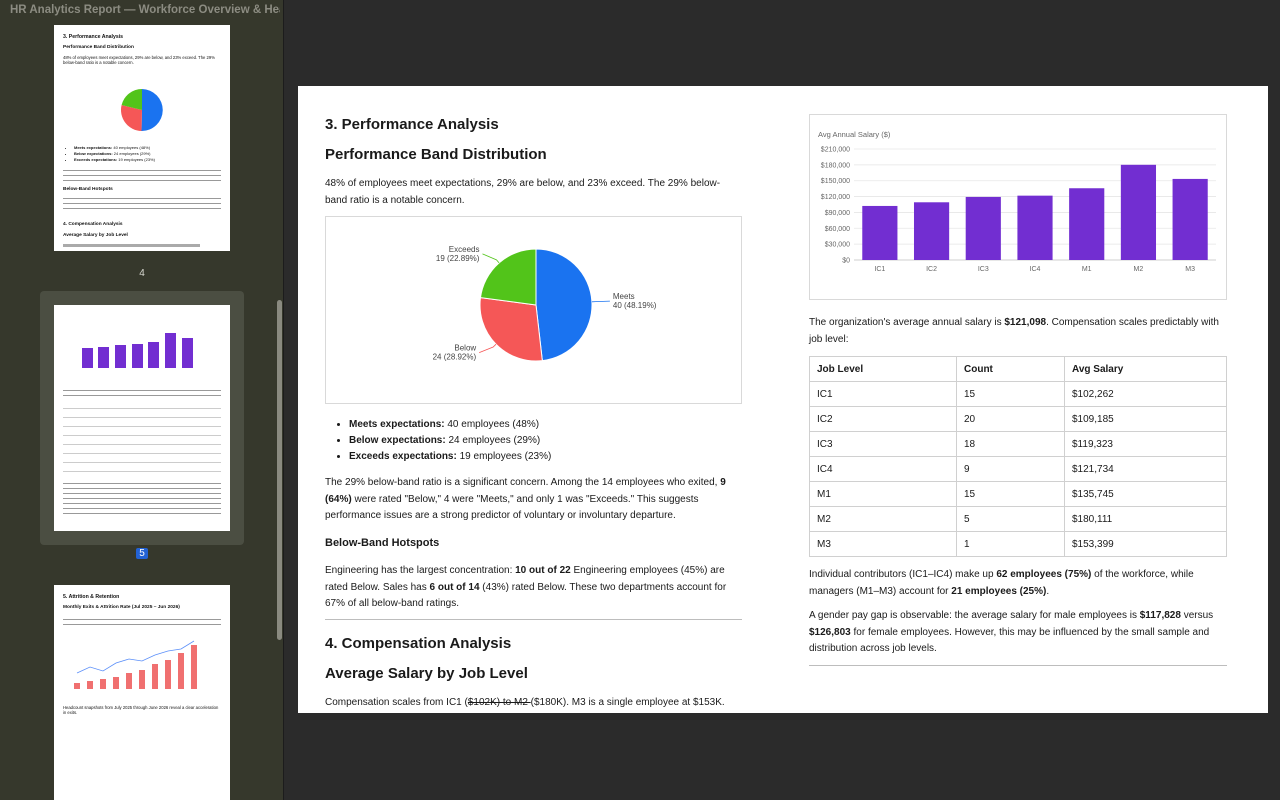 This screenshot has width=1280, height=800. Describe the element at coordinates (1139, 269) in the screenshot. I see `x-tick-label: M2` at that location.